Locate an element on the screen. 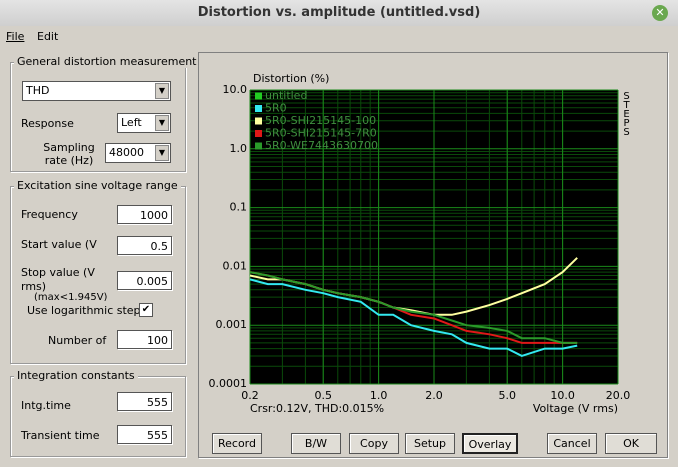  button: Copy is located at coordinates (374, 443).